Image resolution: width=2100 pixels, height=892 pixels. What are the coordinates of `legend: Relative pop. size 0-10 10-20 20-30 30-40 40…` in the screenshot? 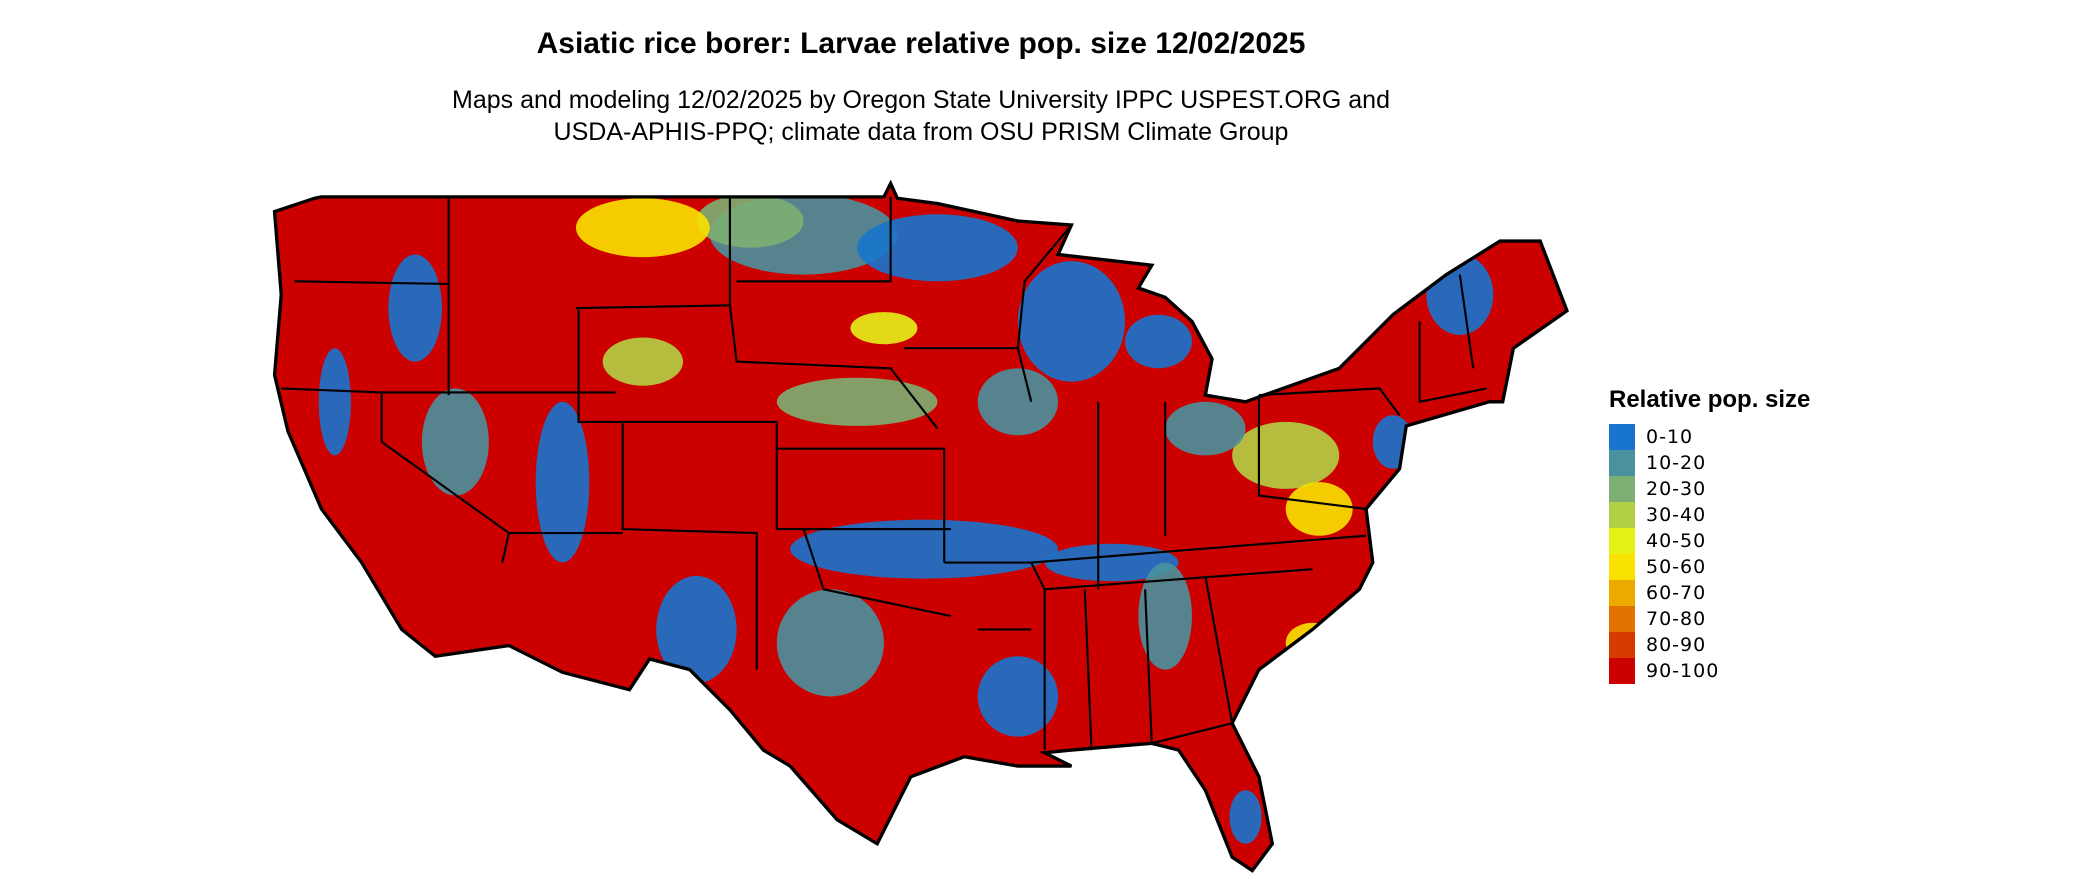 It's located at (1709, 535).